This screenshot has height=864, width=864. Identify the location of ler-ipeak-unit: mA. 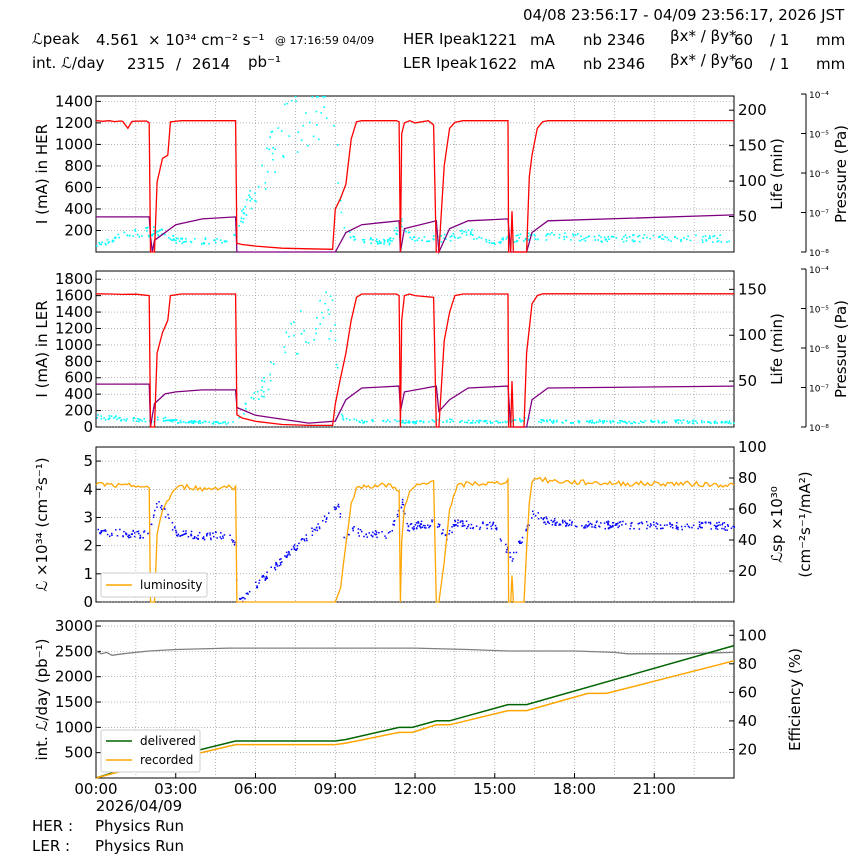
(542, 64).